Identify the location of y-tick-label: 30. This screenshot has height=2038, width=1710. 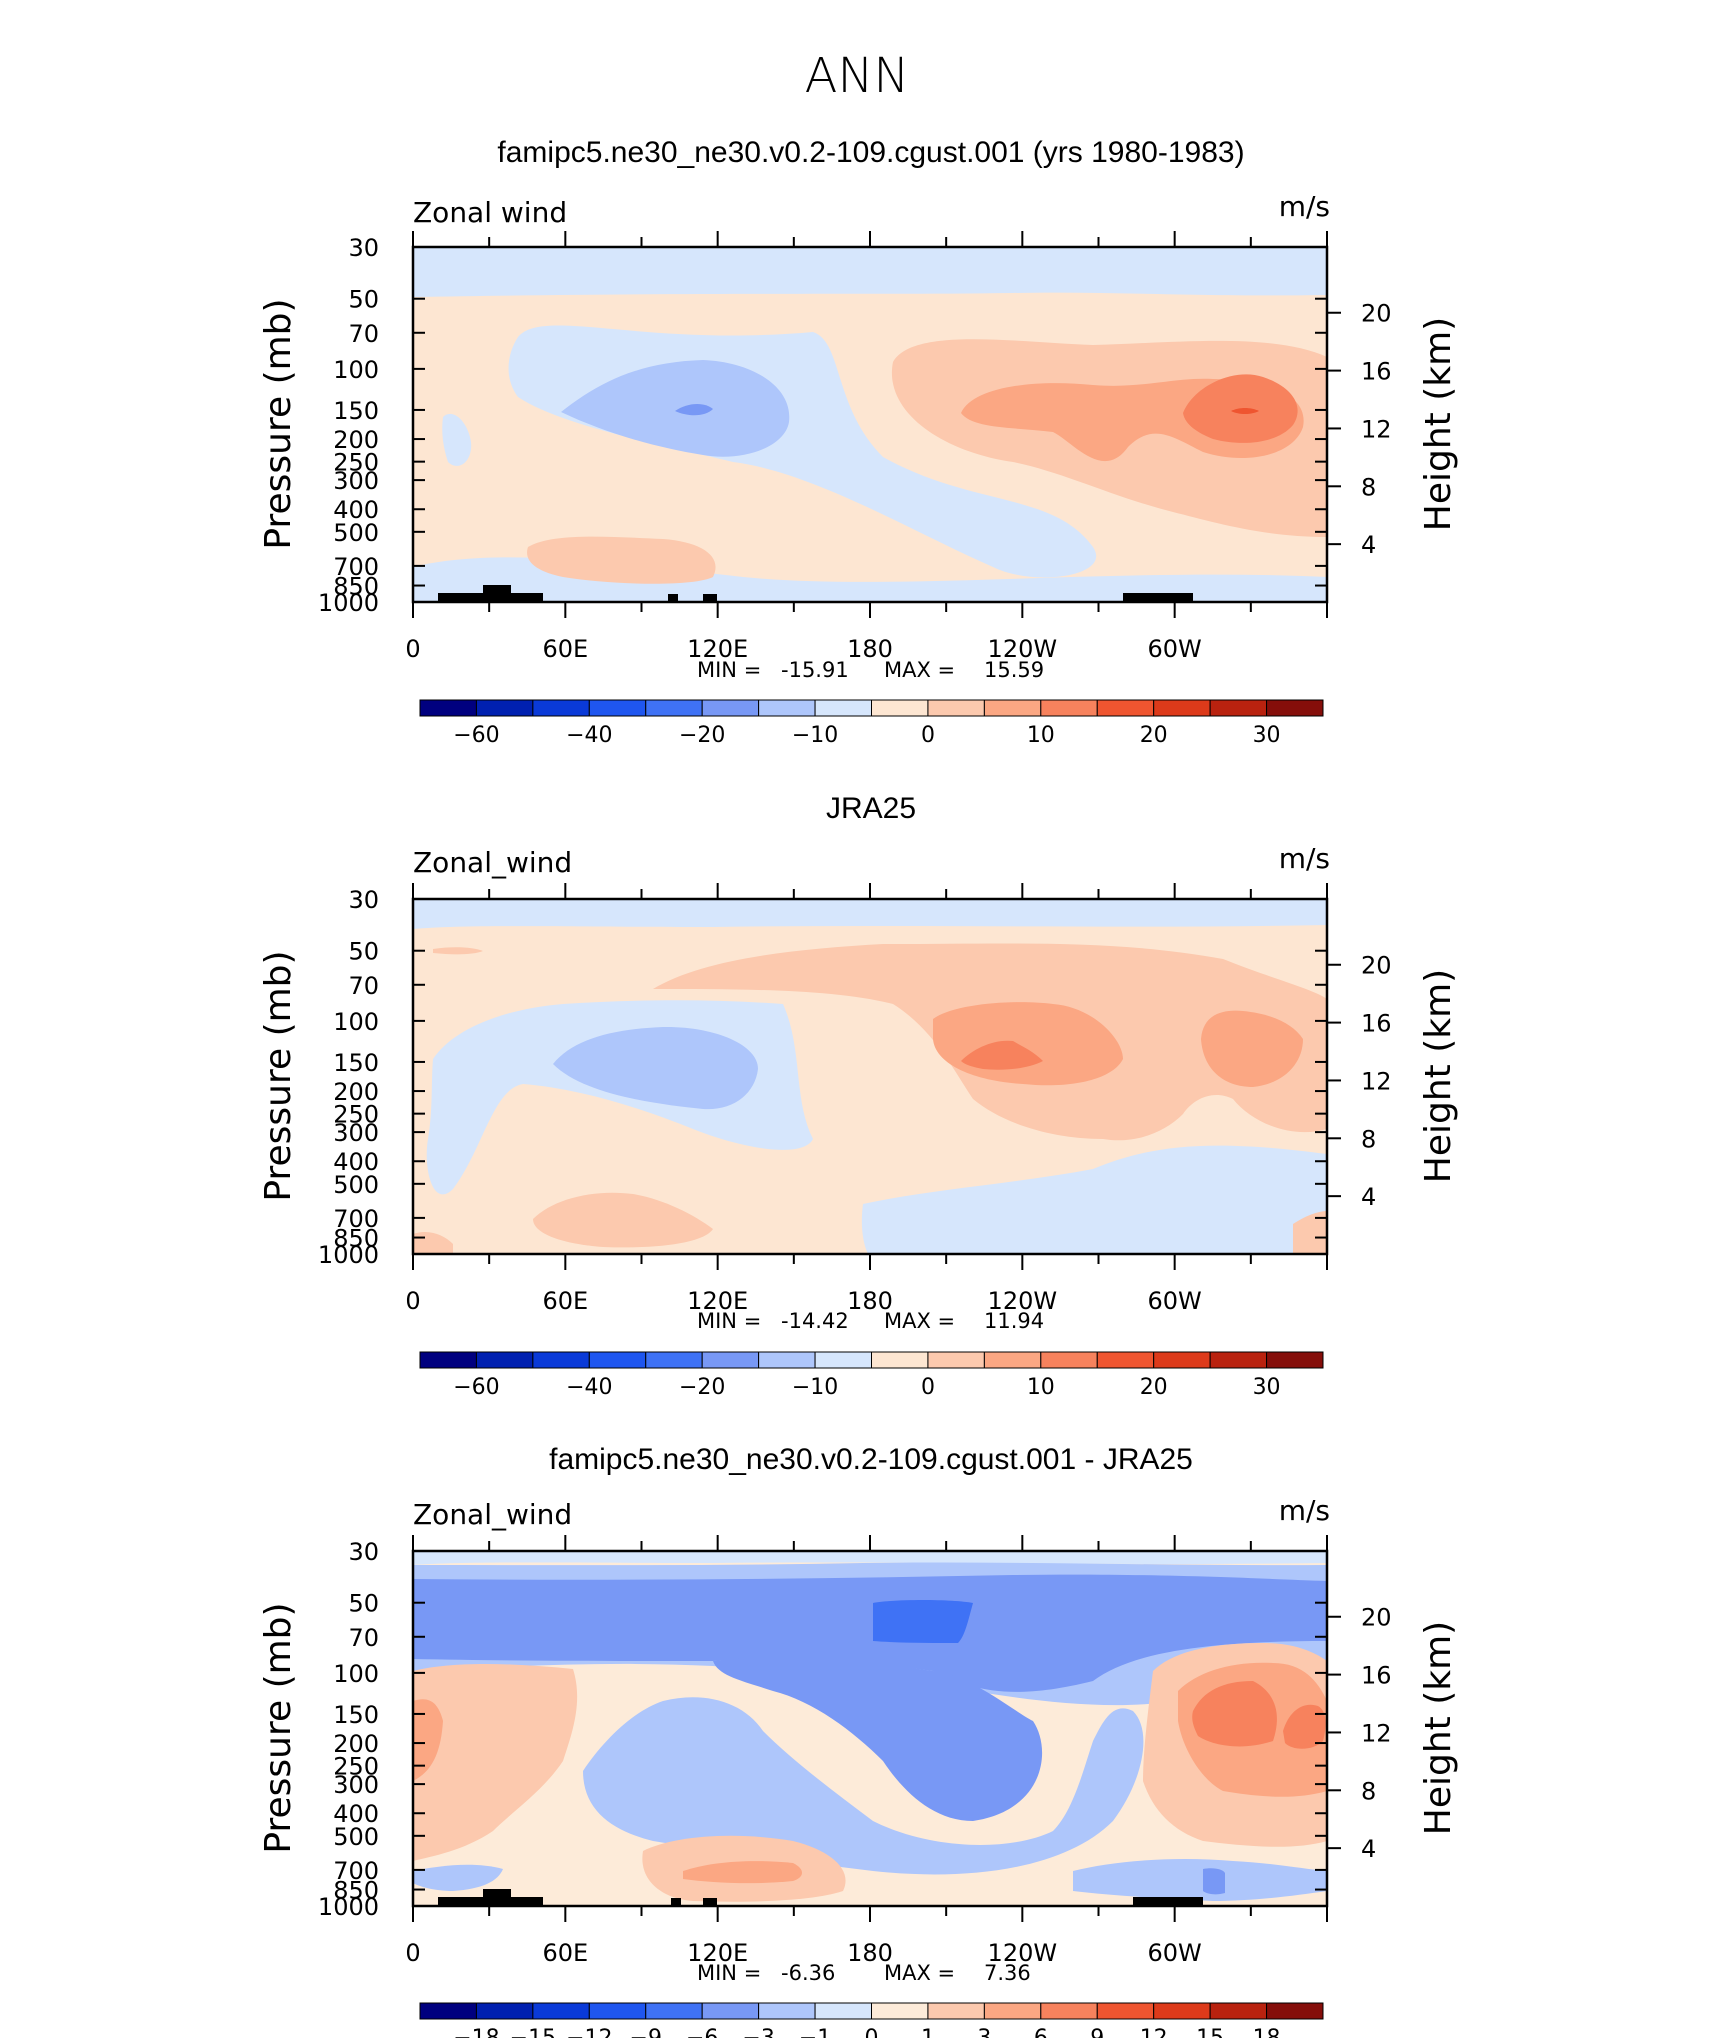
(363, 1552).